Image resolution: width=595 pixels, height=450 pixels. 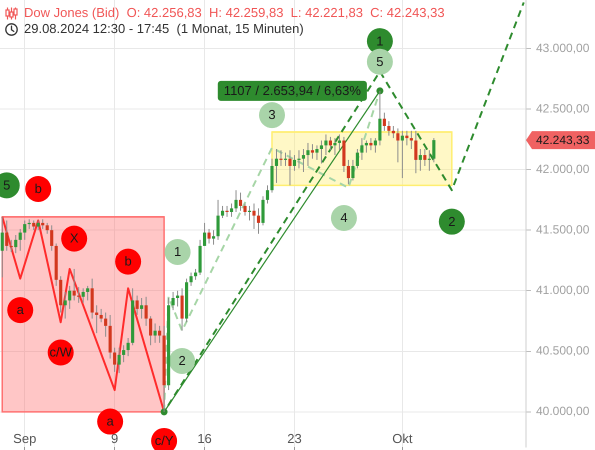 What do you see at coordinates (114, 438) in the screenshot?
I see `x-tick-label: 9` at bounding box center [114, 438].